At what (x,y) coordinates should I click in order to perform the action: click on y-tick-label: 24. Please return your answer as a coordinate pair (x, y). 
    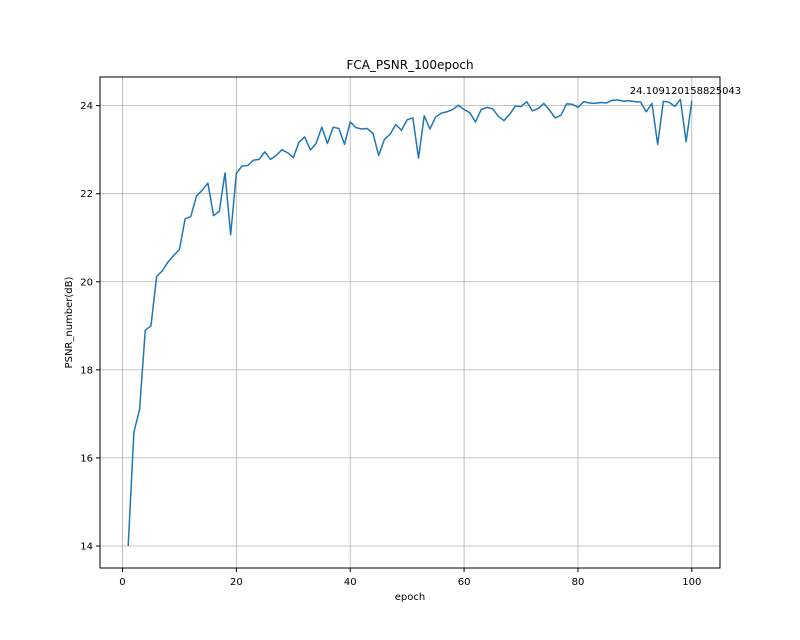
    Looking at the image, I should click on (86, 106).